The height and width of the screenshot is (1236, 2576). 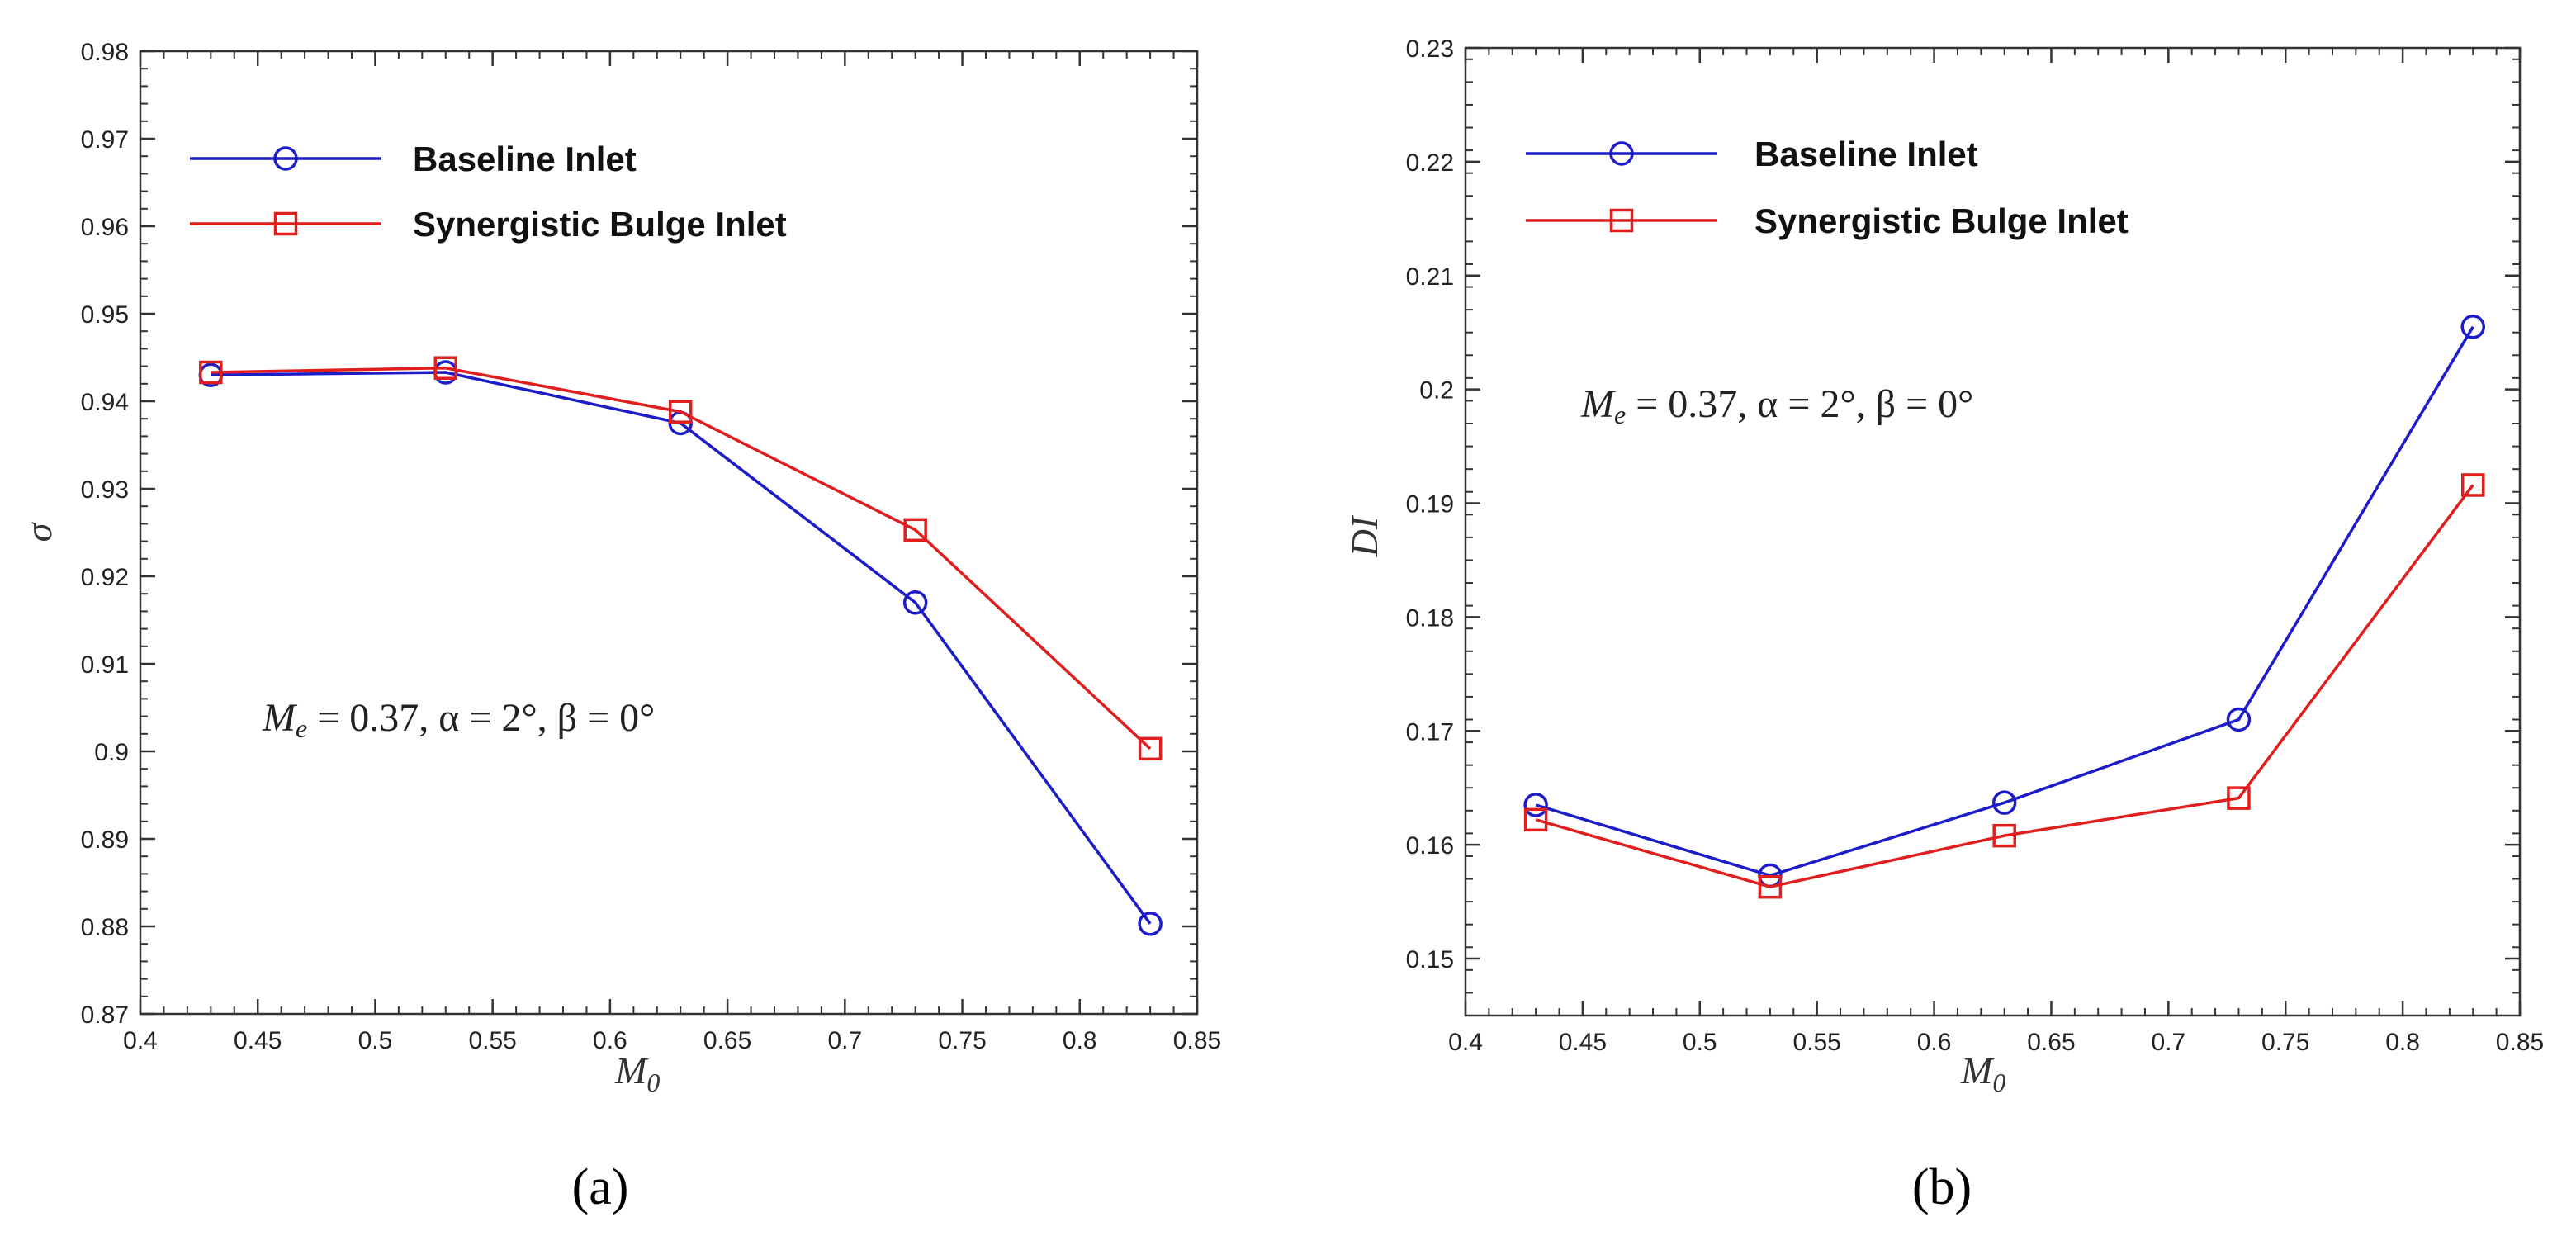 What do you see at coordinates (1430, 277) in the screenshot?
I see `y-tick-label: 0.21` at bounding box center [1430, 277].